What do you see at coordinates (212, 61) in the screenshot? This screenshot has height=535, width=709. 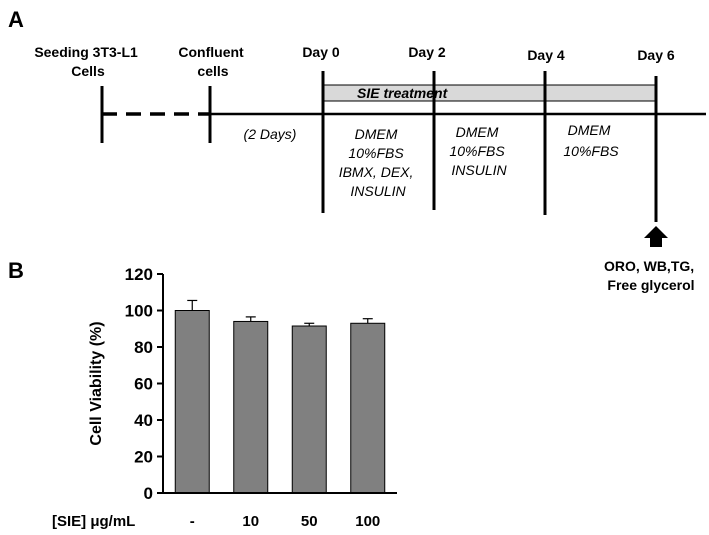 I see `stage-label-confluent: Confluent cells` at bounding box center [212, 61].